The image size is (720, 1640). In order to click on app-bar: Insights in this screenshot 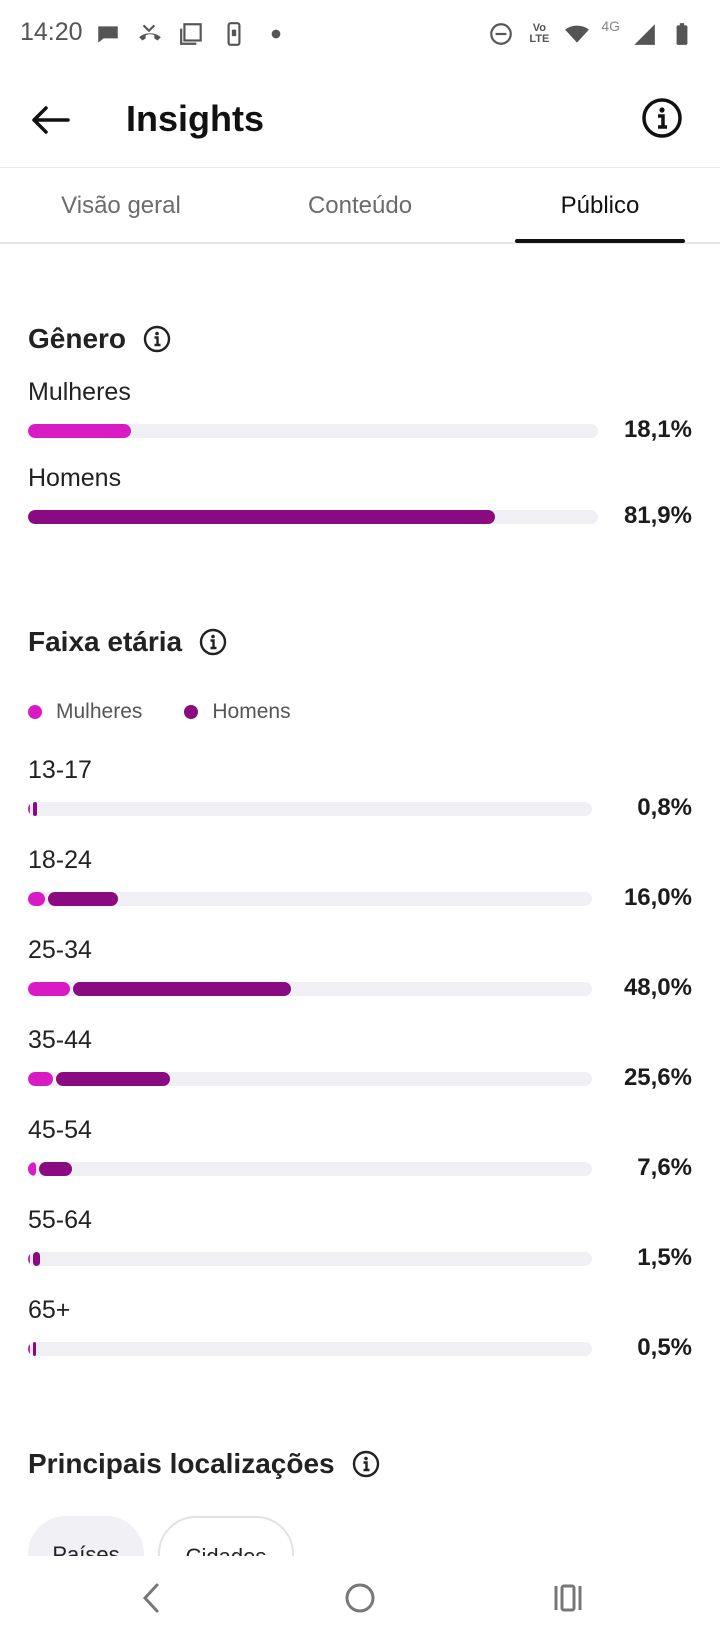, I will do `click(360, 120)`.